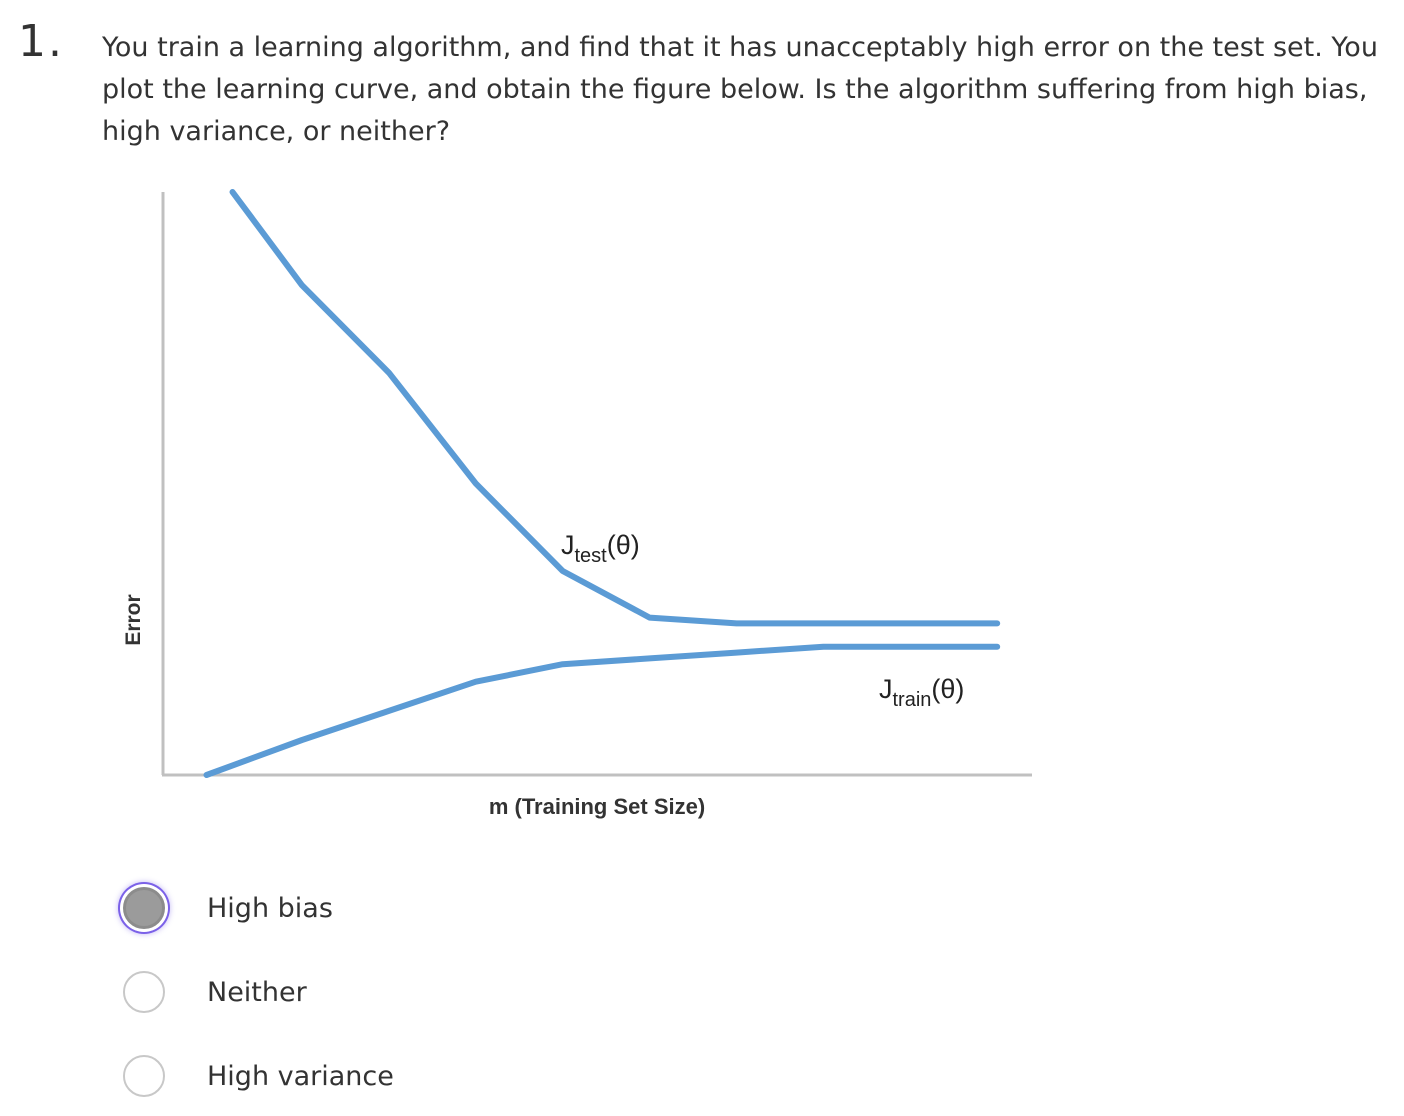 The height and width of the screenshot is (1116, 1404). Describe the element at coordinates (602, 710) in the screenshot. I see `series-line-train` at that location.